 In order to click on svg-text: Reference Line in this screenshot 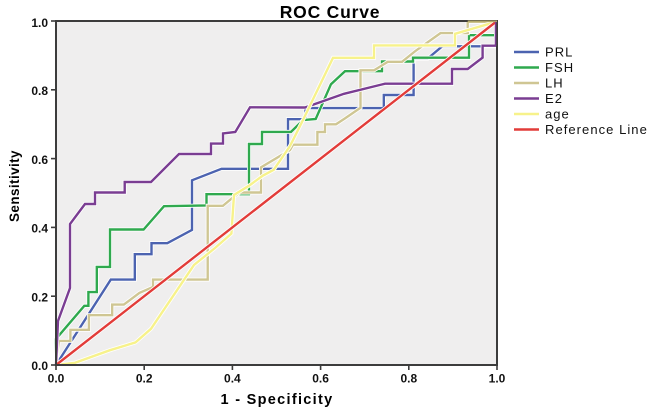, I will do `click(596, 129)`.